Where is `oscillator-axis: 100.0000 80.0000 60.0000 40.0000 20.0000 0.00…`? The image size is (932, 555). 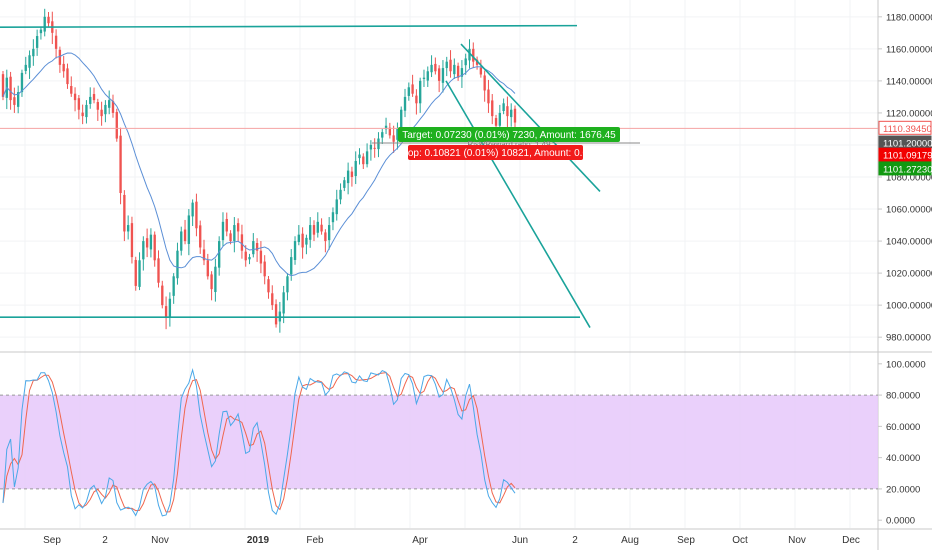
oscillator-axis: 100.0000 80.0000 60.0000 40.0000 20.0000 0.00… is located at coordinates (902, 443).